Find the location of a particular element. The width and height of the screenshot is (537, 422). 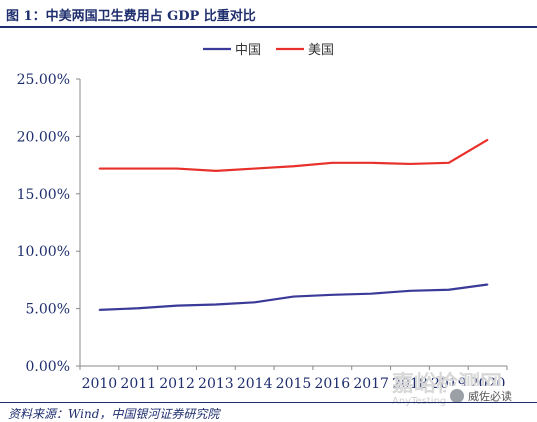

y-tick-label: 10.00% is located at coordinates (43, 252).